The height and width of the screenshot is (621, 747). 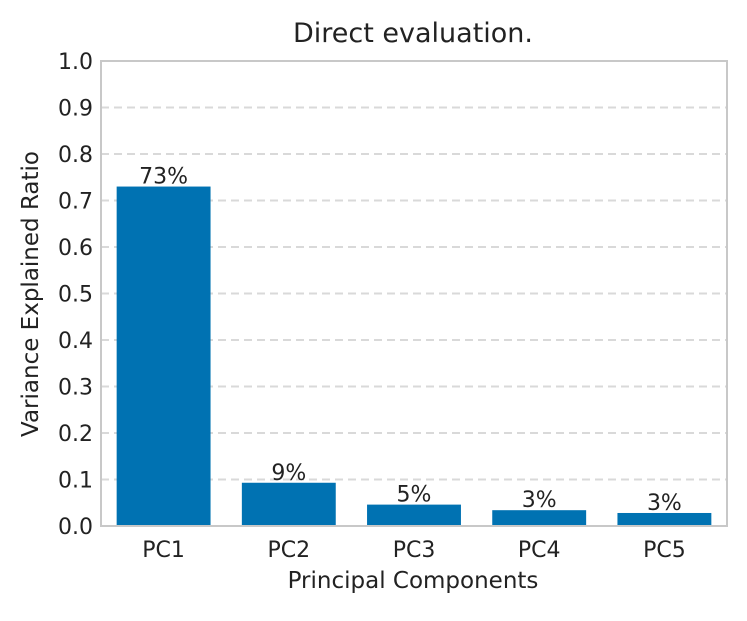 I want to click on y-tick-label: 0.1, so click(x=75, y=481).